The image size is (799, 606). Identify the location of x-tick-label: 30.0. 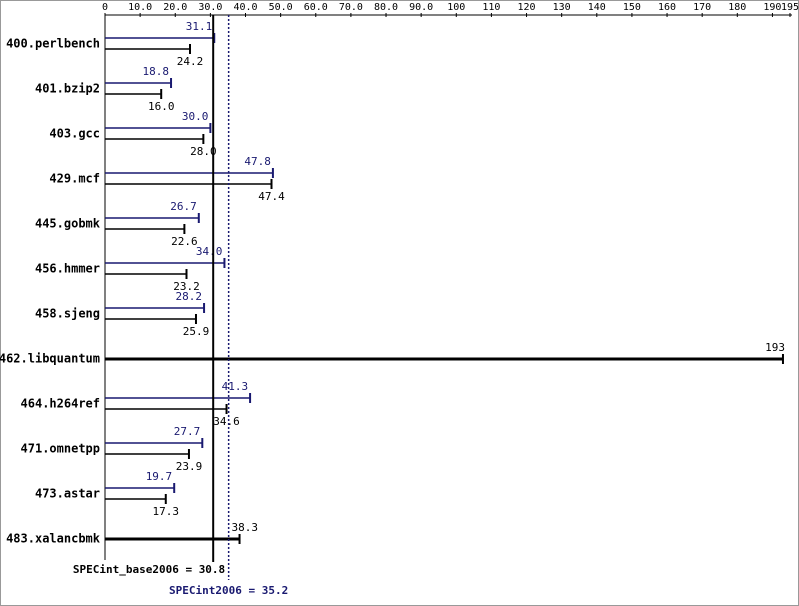
(210, 7).